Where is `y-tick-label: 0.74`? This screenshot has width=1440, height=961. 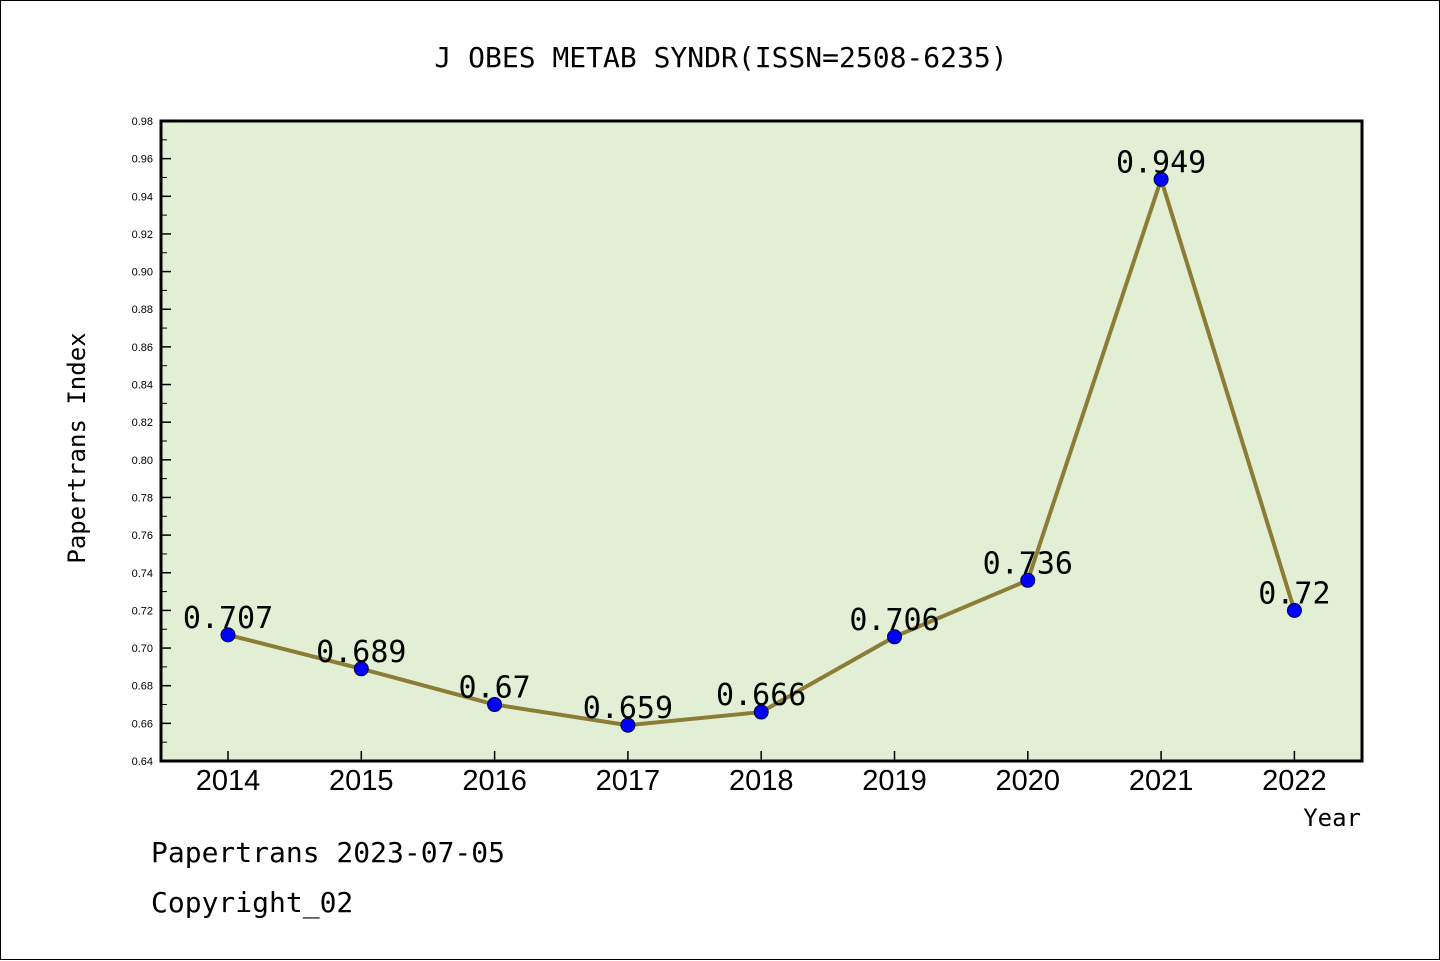 y-tick-label: 0.74 is located at coordinates (142, 574).